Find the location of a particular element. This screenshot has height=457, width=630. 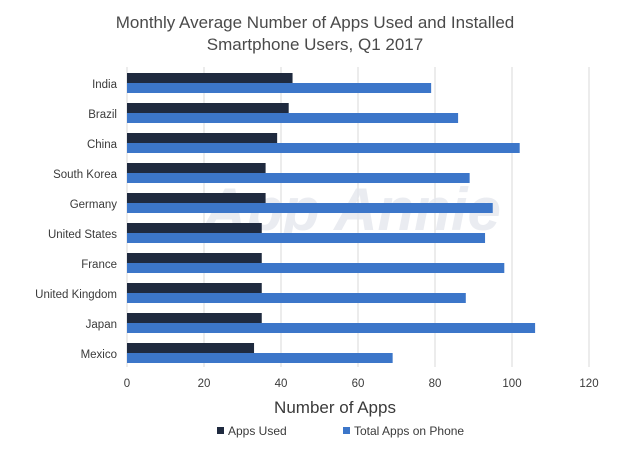

category-label: Germany is located at coordinates (94, 205).